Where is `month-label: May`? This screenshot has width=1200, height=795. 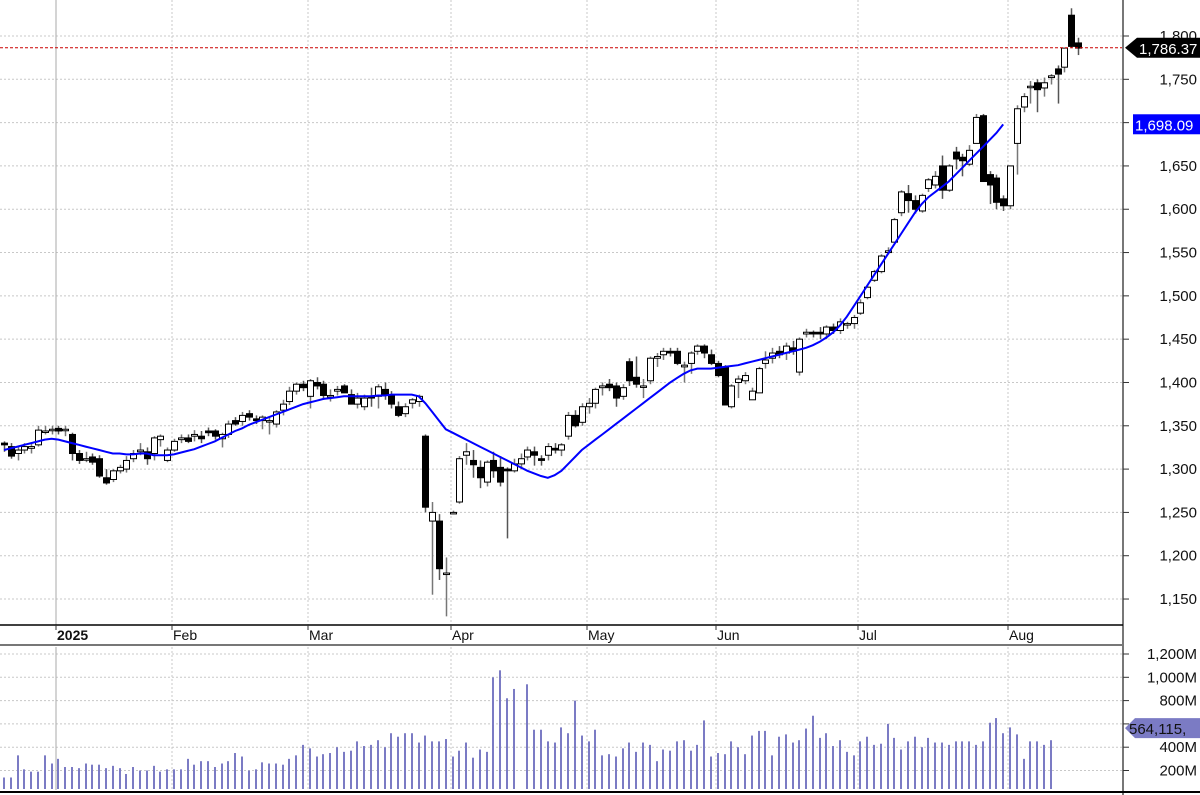
month-label: May is located at coordinates (601, 635).